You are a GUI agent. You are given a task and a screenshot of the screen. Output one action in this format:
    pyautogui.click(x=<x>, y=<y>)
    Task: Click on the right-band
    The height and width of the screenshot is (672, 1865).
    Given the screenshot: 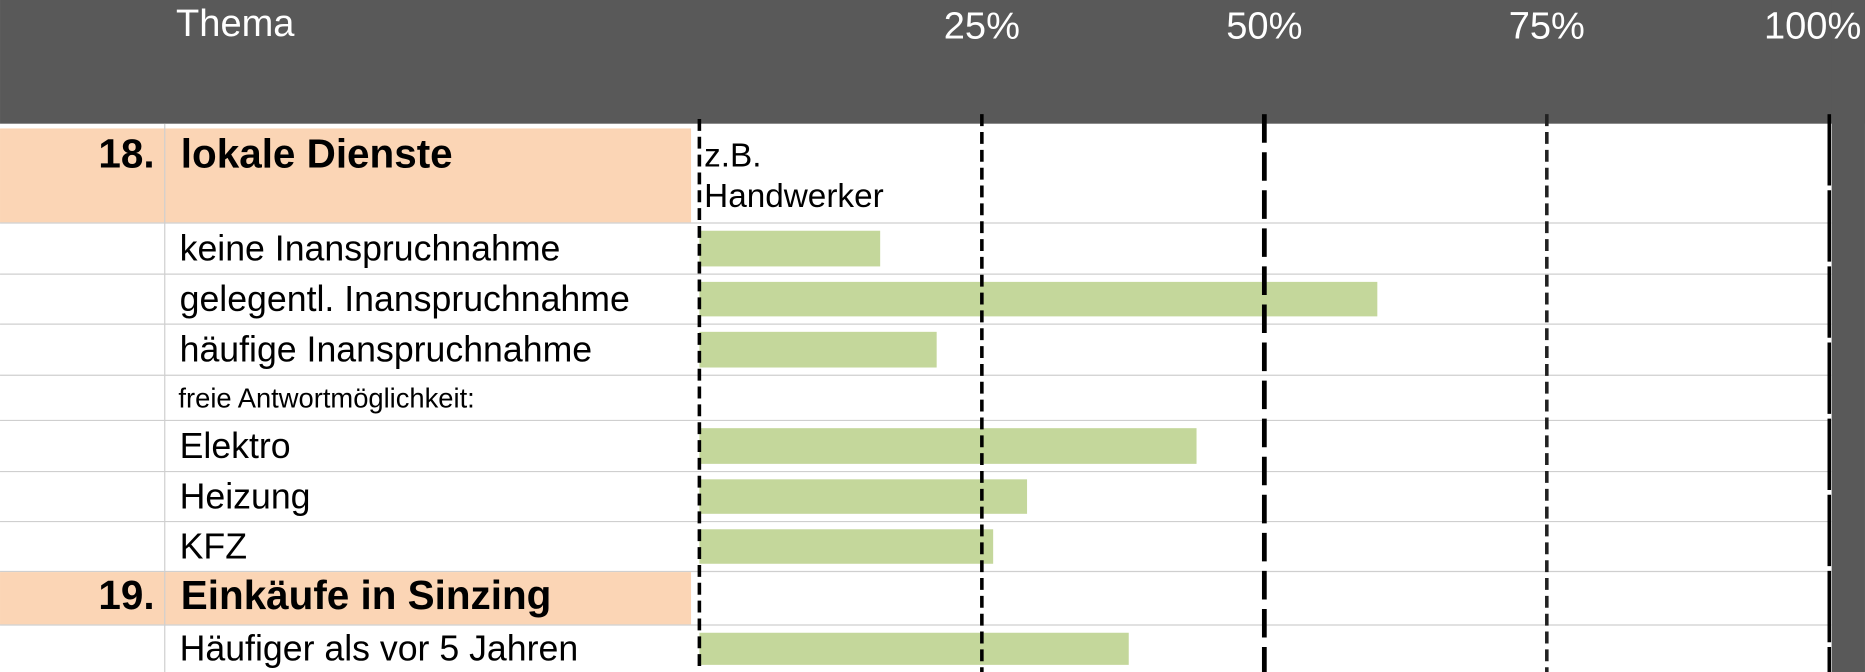 What is the action you would take?
    pyautogui.click(x=1848, y=336)
    